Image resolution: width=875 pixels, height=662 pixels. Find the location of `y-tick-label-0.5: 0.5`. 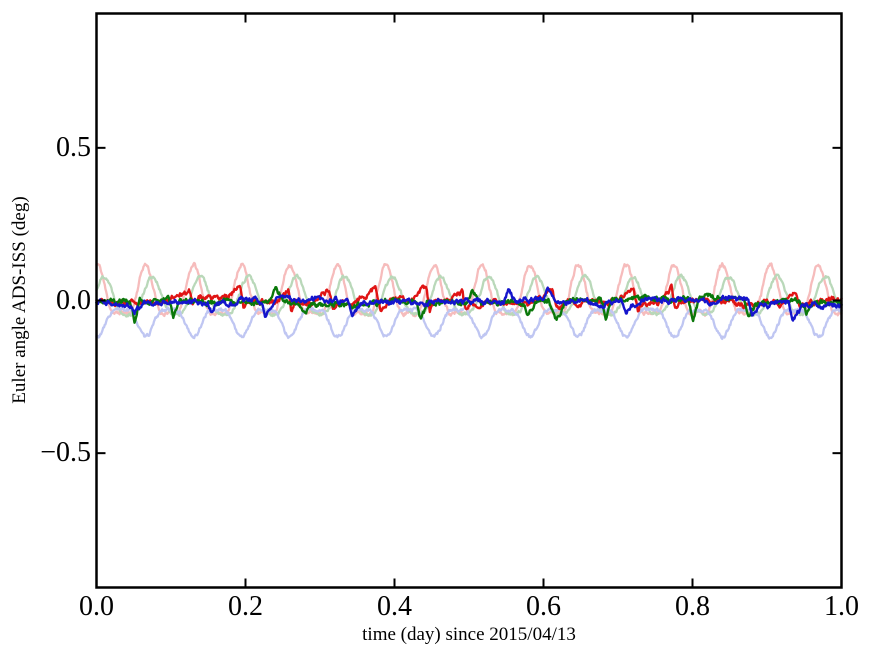

y-tick-label-0.5: 0.5 is located at coordinates (73, 147).